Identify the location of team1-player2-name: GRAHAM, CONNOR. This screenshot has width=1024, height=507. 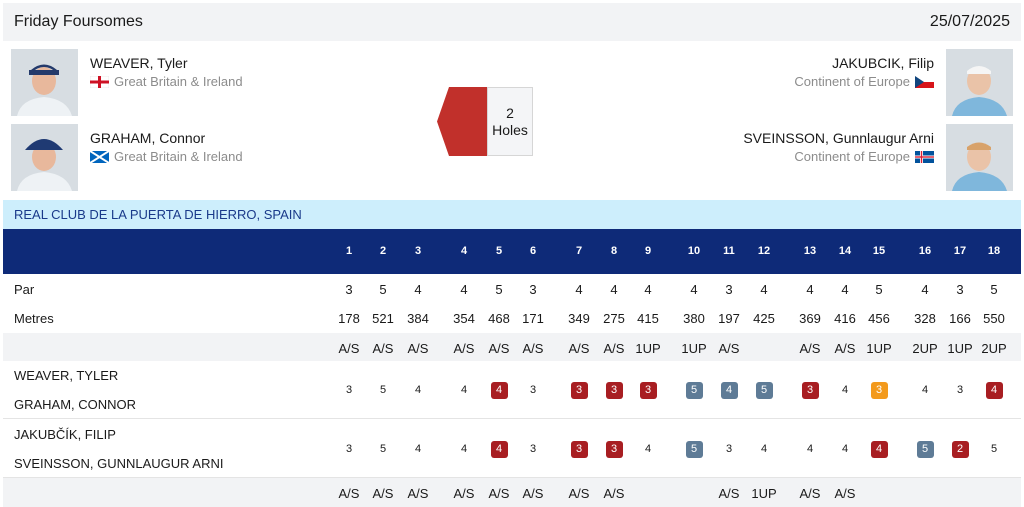
(75, 404).